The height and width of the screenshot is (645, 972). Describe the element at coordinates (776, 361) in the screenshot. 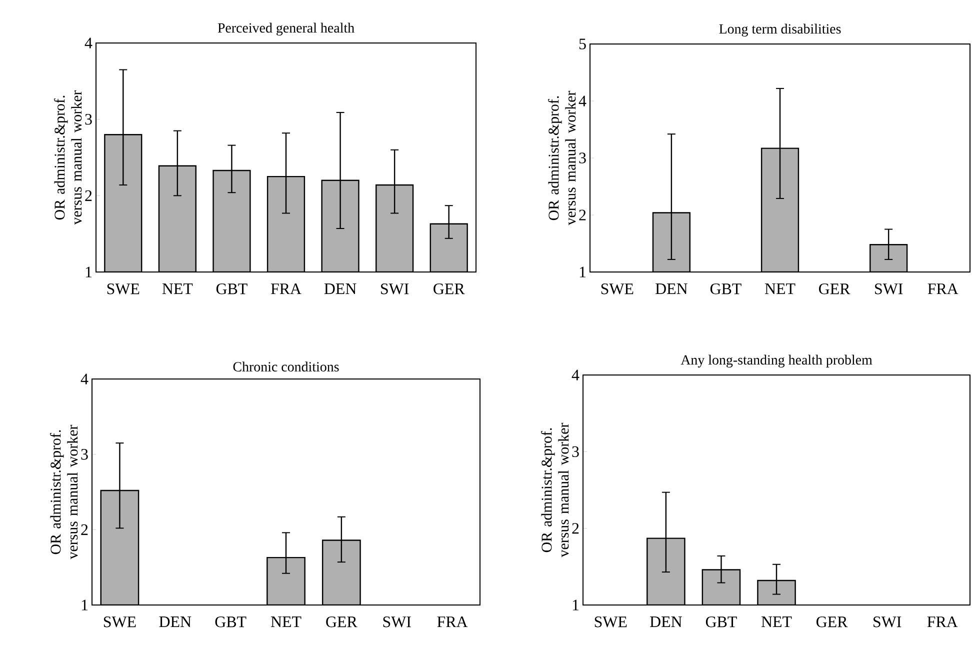

I see `chart-title: Any long-standing health problem` at that location.